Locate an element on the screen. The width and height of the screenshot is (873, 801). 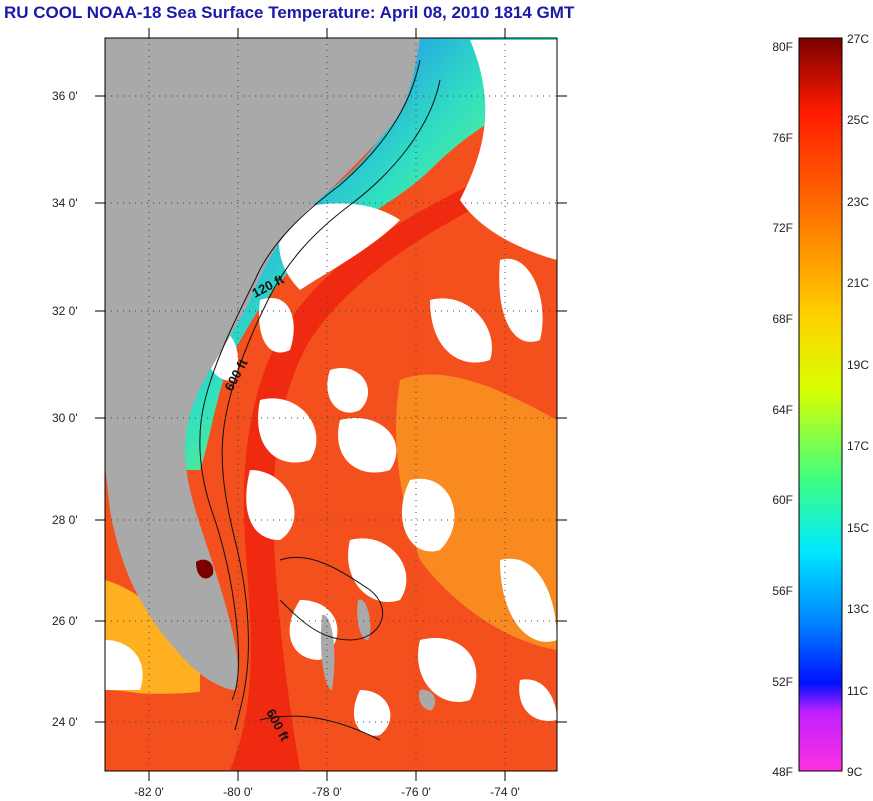
lat-label: 26 0' is located at coordinates (65, 621).